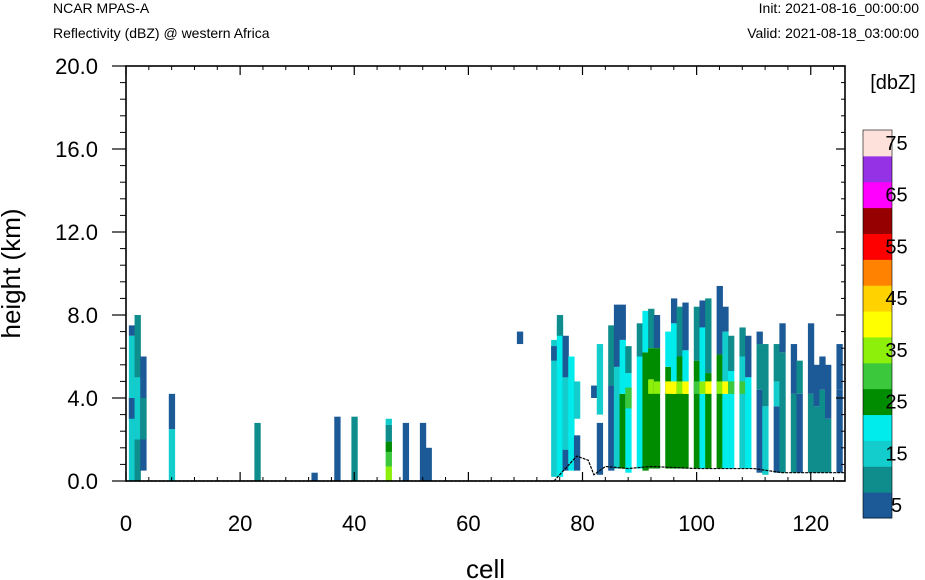  Describe the element at coordinates (82, 481) in the screenshot. I see `y-tick-label: 0.0` at that location.